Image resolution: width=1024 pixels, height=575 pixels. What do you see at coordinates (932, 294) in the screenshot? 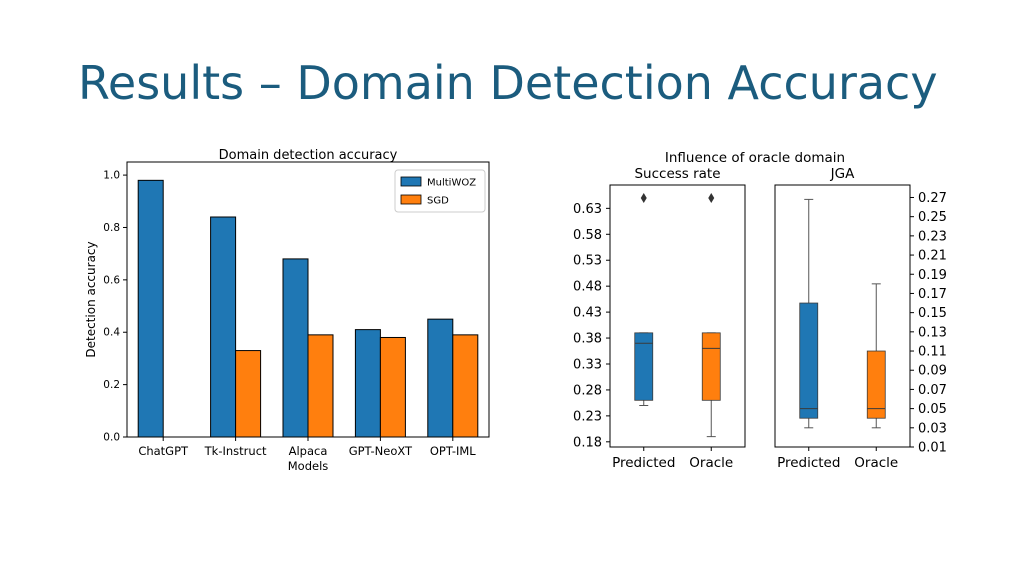
I see `y-tick-label: 0.17` at bounding box center [932, 294].